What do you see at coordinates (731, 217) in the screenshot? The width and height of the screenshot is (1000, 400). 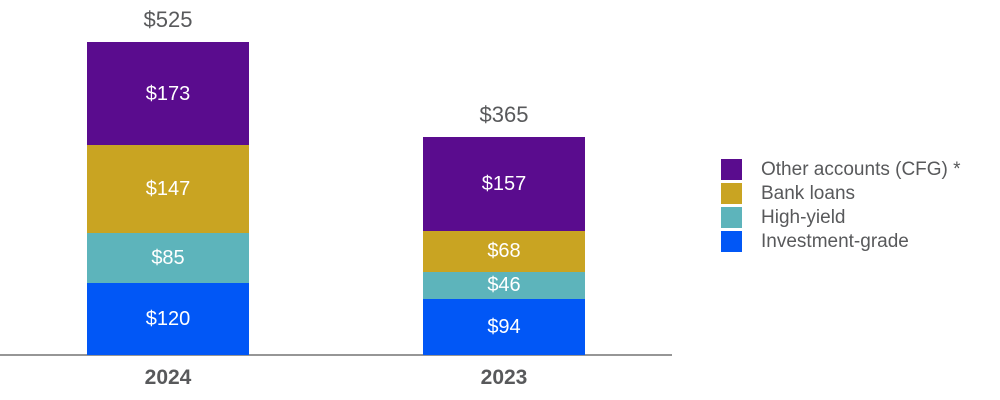 I see `legend-swatch-high-yield` at bounding box center [731, 217].